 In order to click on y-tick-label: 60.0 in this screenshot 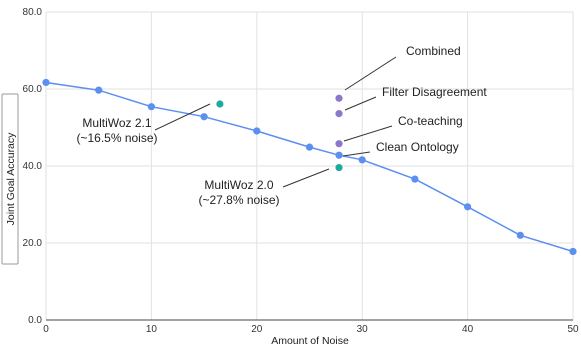, I will do `click(33, 89)`.